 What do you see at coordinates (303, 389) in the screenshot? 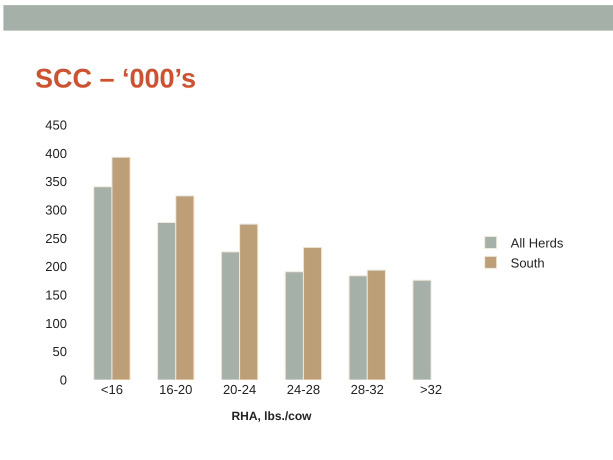
I see `x-tick-label: 24-28` at bounding box center [303, 389].